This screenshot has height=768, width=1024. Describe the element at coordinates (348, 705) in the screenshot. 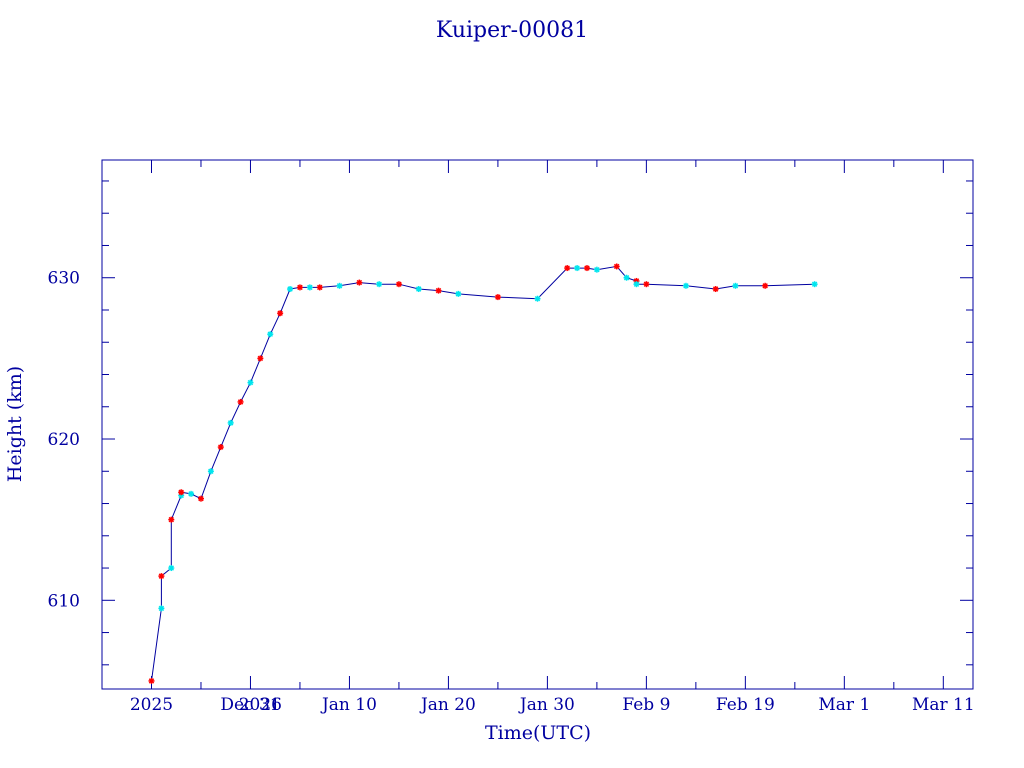

I see `x-tick-label: Jan 10` at that location.